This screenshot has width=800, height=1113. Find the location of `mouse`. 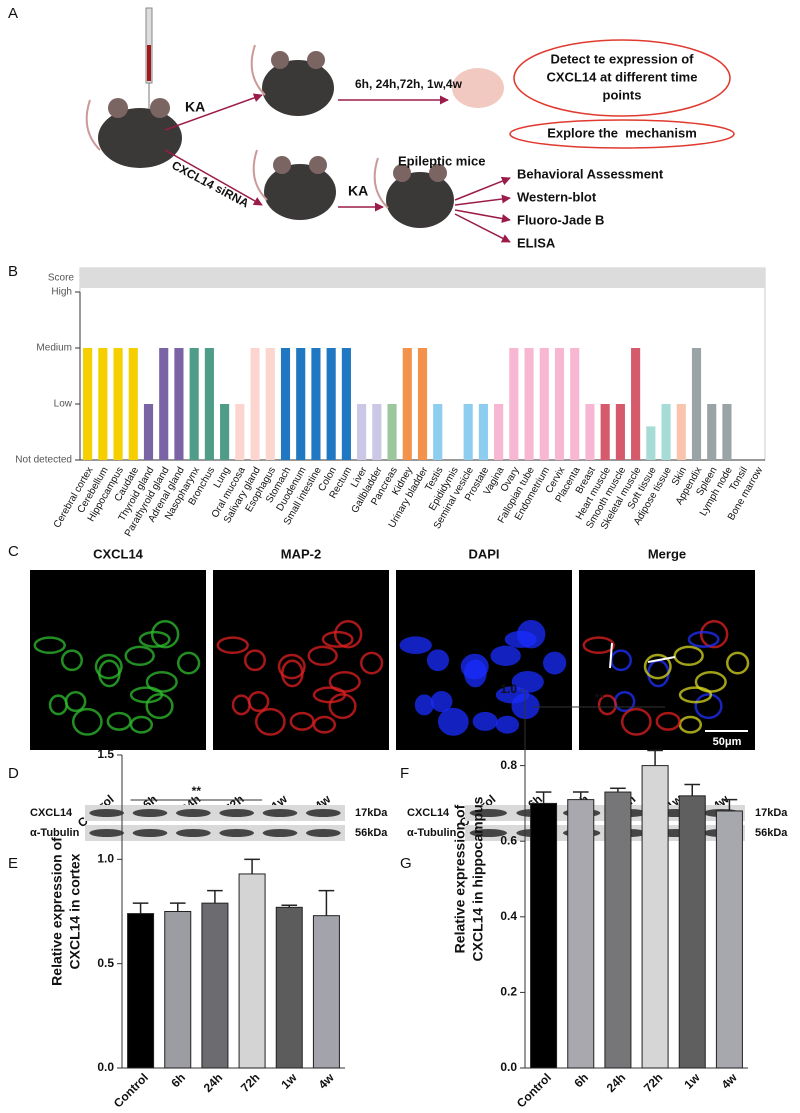

mouse is located at coordinates (133, 133).